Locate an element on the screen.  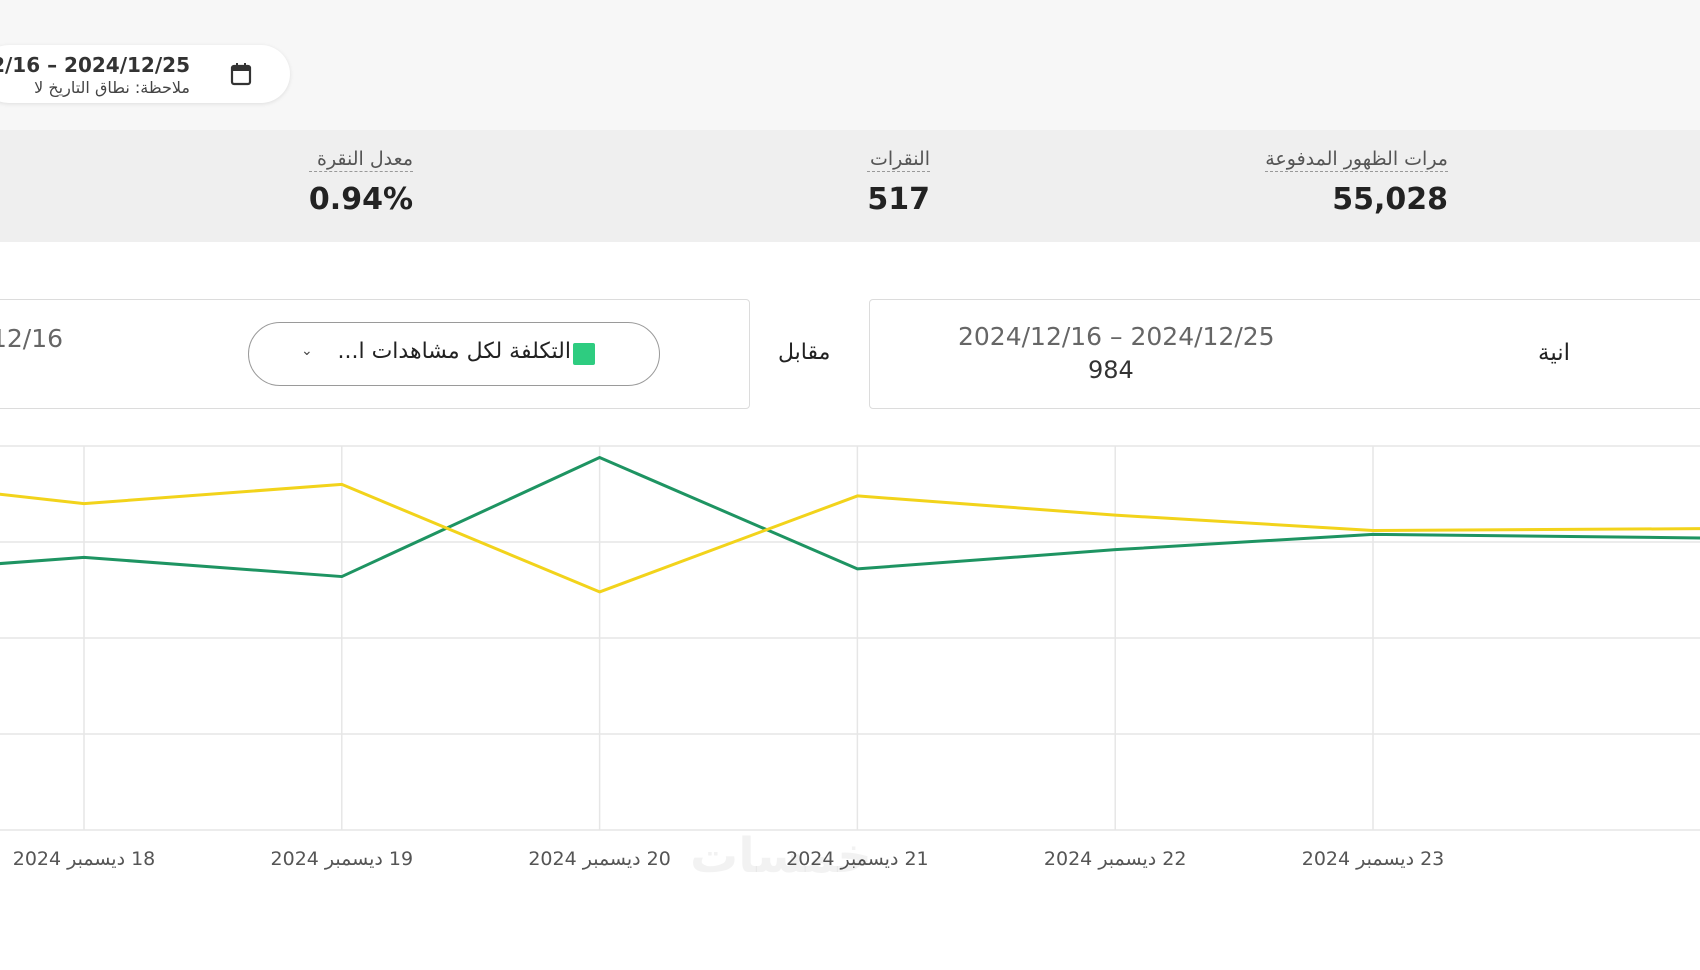
metric-clicks: النقرات 517 is located at coordinates (898, 182).